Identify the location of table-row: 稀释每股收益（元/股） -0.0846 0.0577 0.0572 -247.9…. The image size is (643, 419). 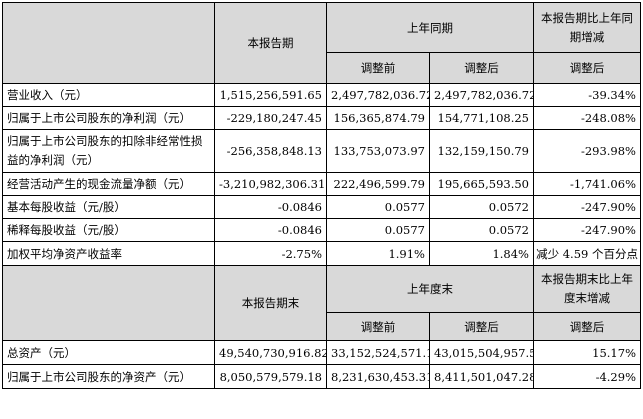
(321, 230).